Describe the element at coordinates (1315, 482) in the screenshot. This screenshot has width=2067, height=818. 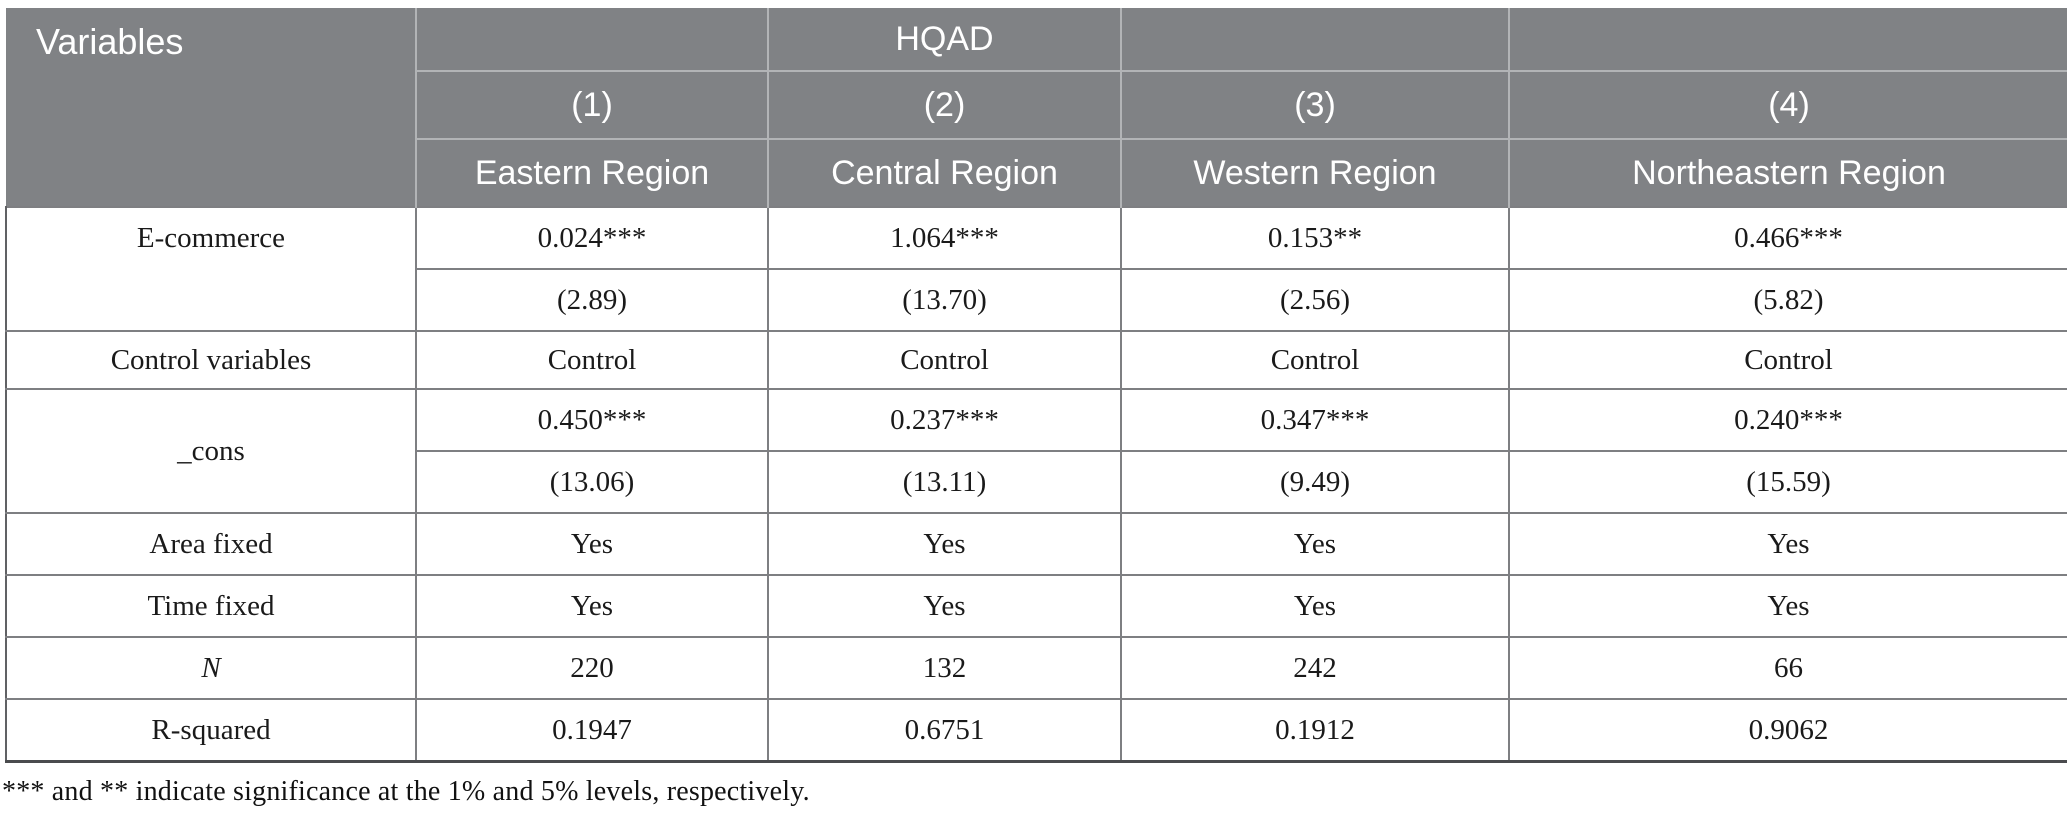
I see `cell-cons-t-3: (9.49)` at that location.